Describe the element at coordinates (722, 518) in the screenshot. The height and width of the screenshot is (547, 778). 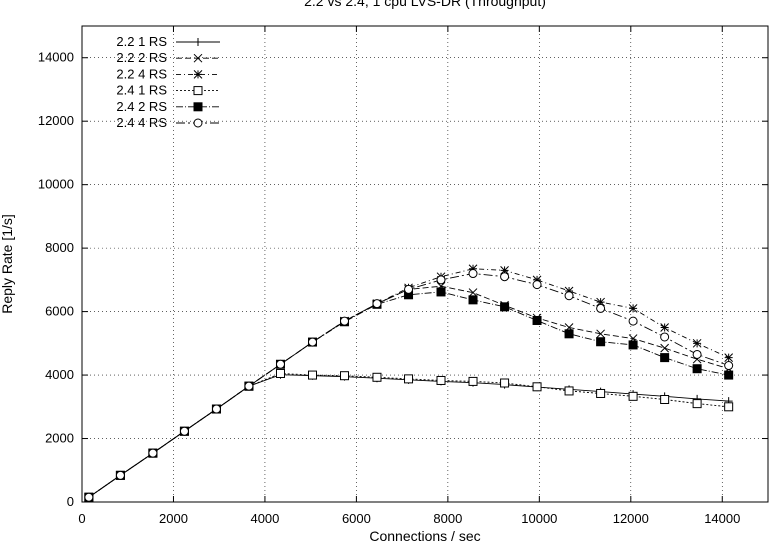
I see `x-tick-label: 14000` at that location.